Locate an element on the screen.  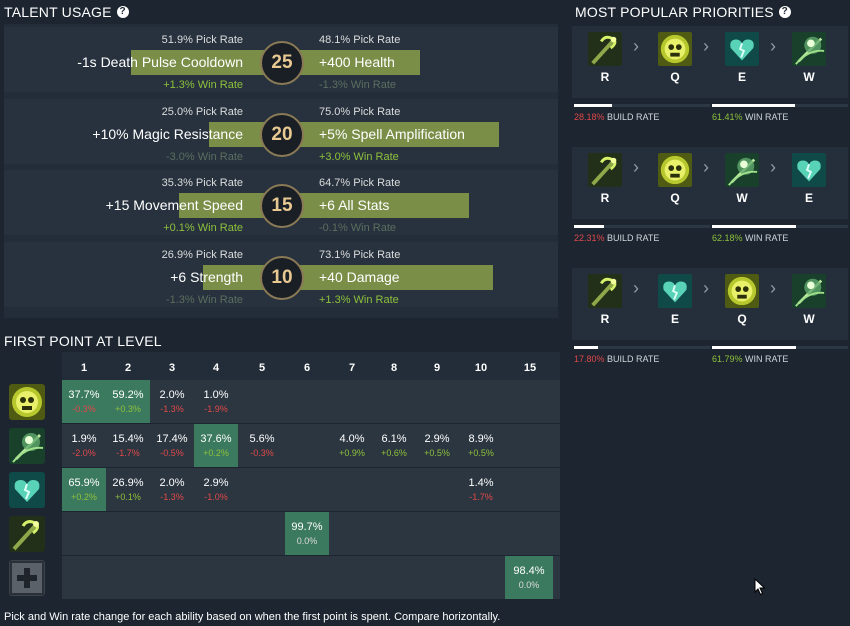
win-rate-change: +0.3% is located at coordinates (128, 409).